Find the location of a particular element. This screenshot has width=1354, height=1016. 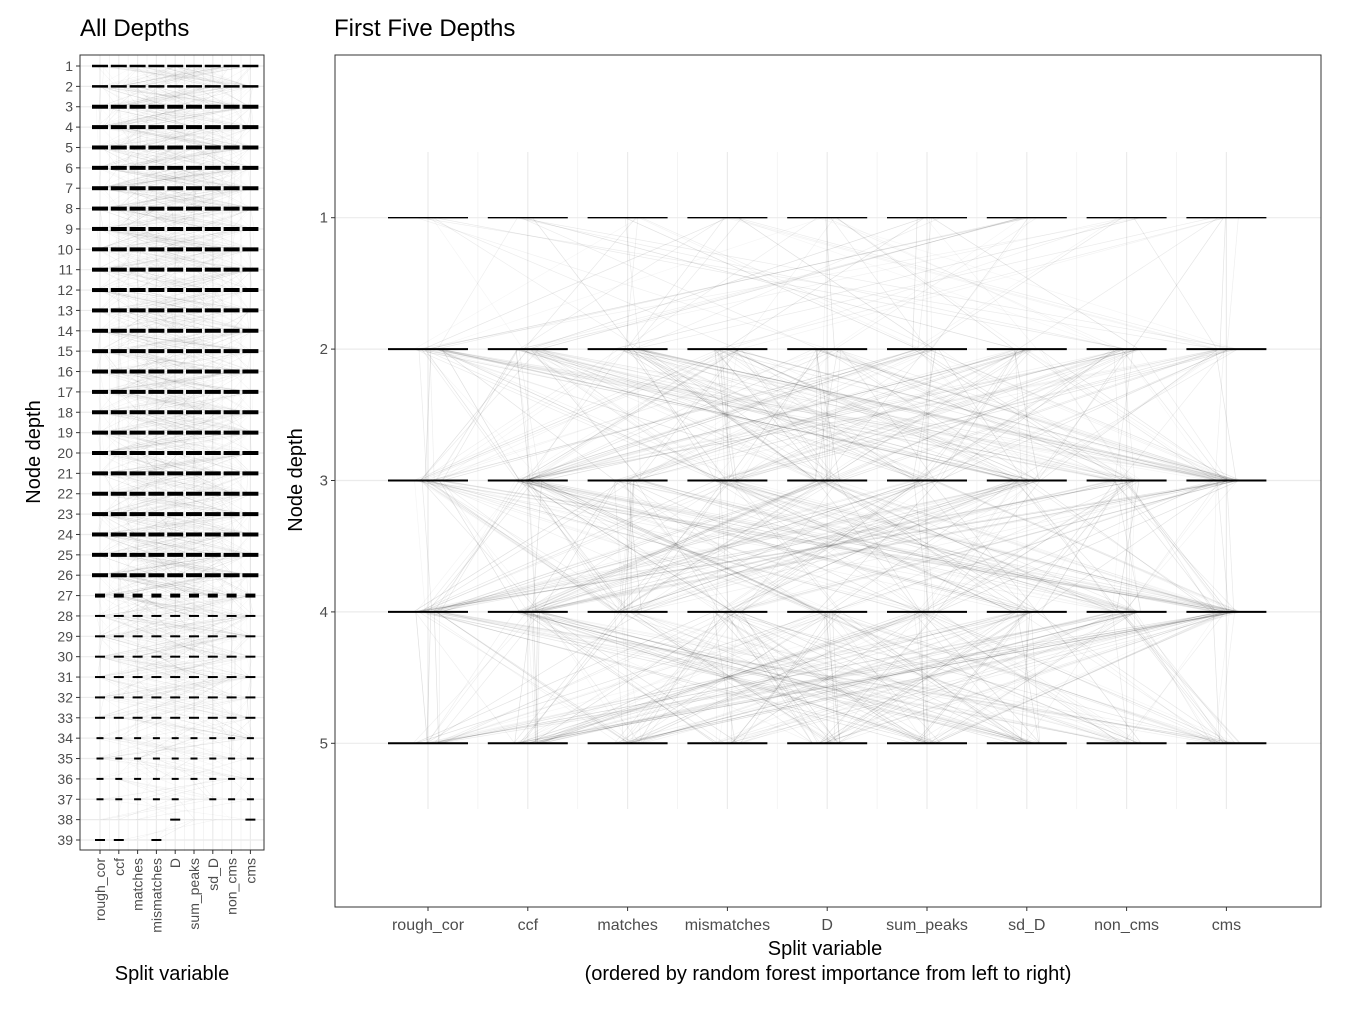

y-tick-label: 7 is located at coordinates (69, 188).